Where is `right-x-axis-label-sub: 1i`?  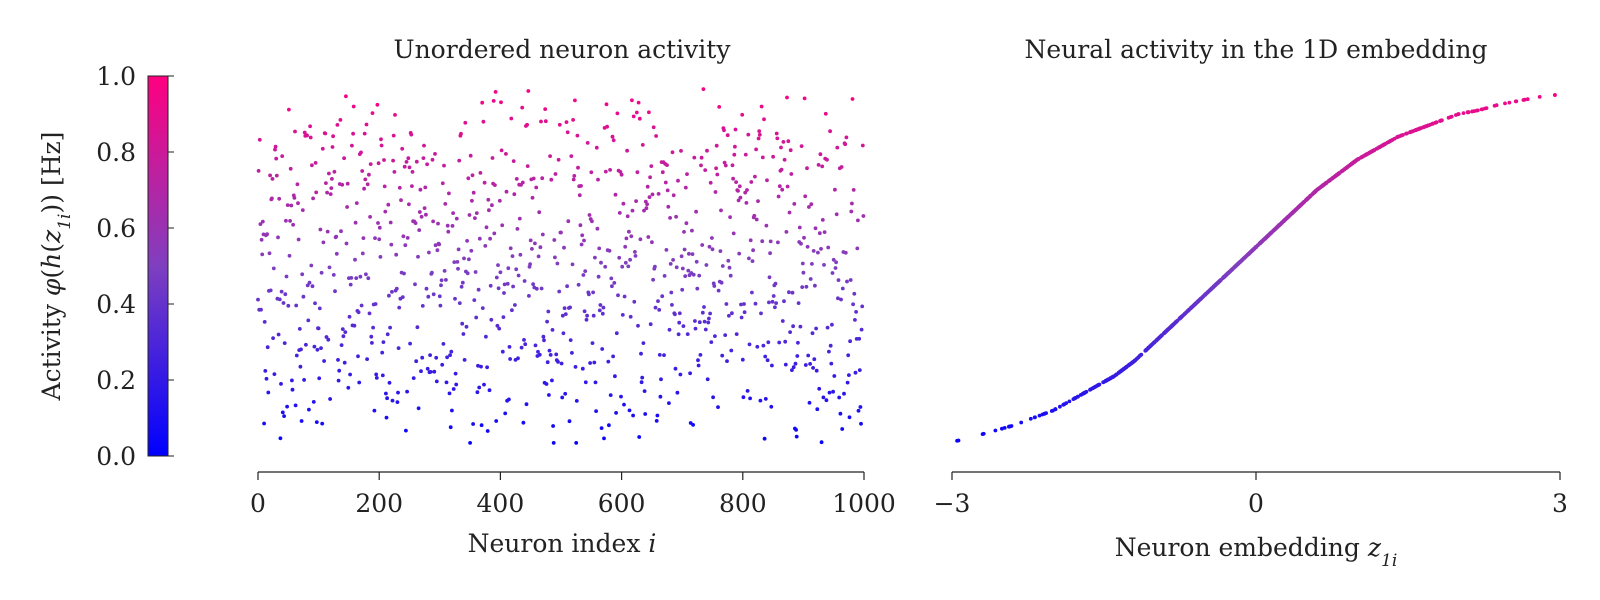 right-x-axis-label-sub: 1i is located at coordinates (1389, 561).